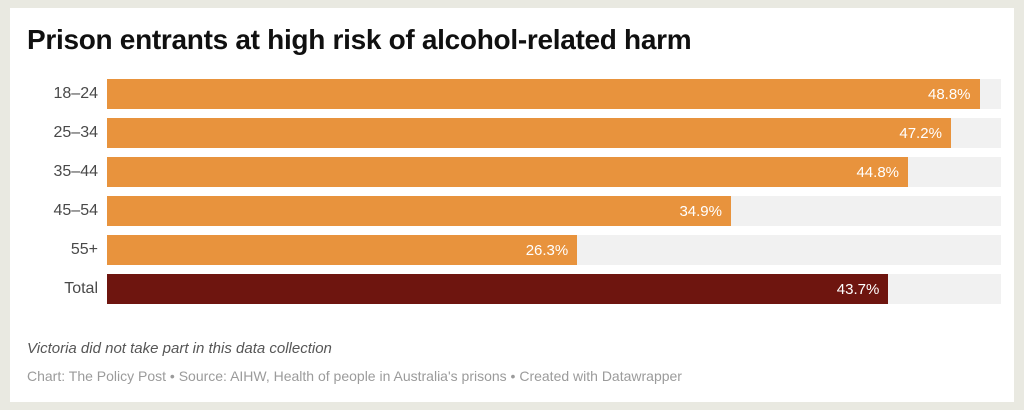 This screenshot has width=1024, height=410. What do you see at coordinates (76, 132) in the screenshot?
I see `bar-label: 25–34` at bounding box center [76, 132].